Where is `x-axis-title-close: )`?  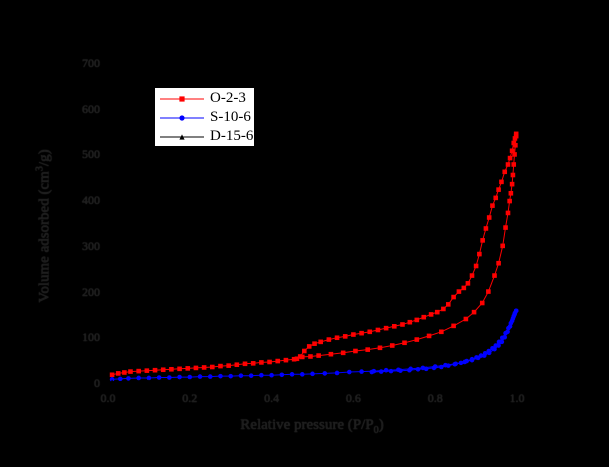 x-axis-title-close: ) is located at coordinates (381, 425).